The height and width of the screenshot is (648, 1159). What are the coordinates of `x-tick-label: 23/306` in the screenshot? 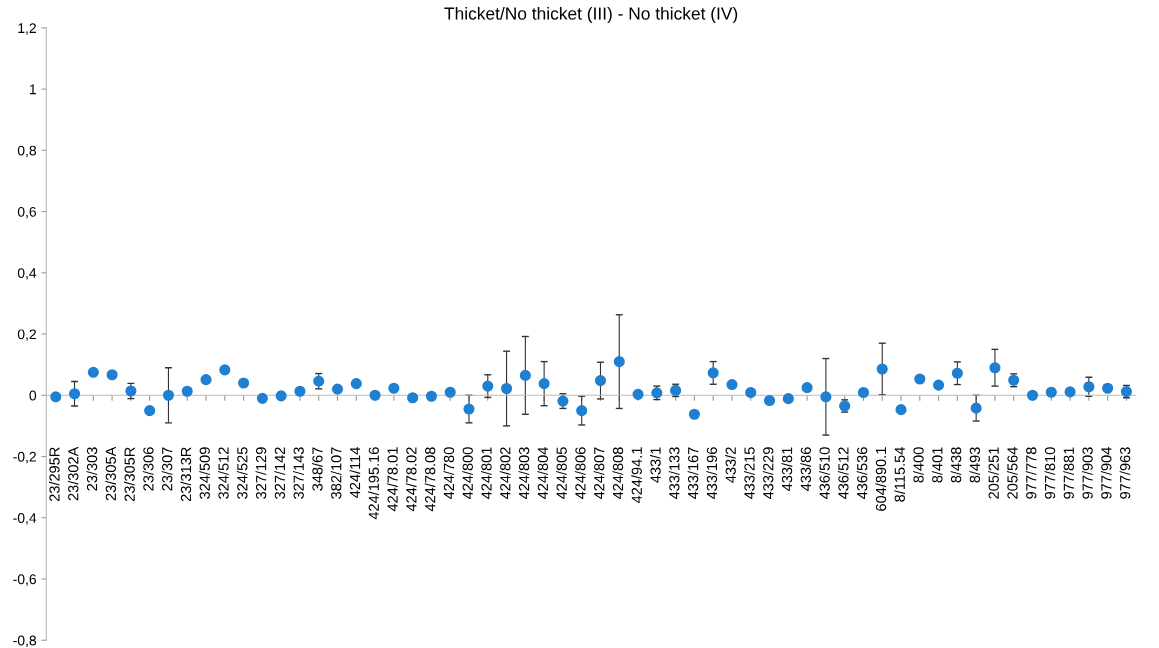 It's located at (148, 469).